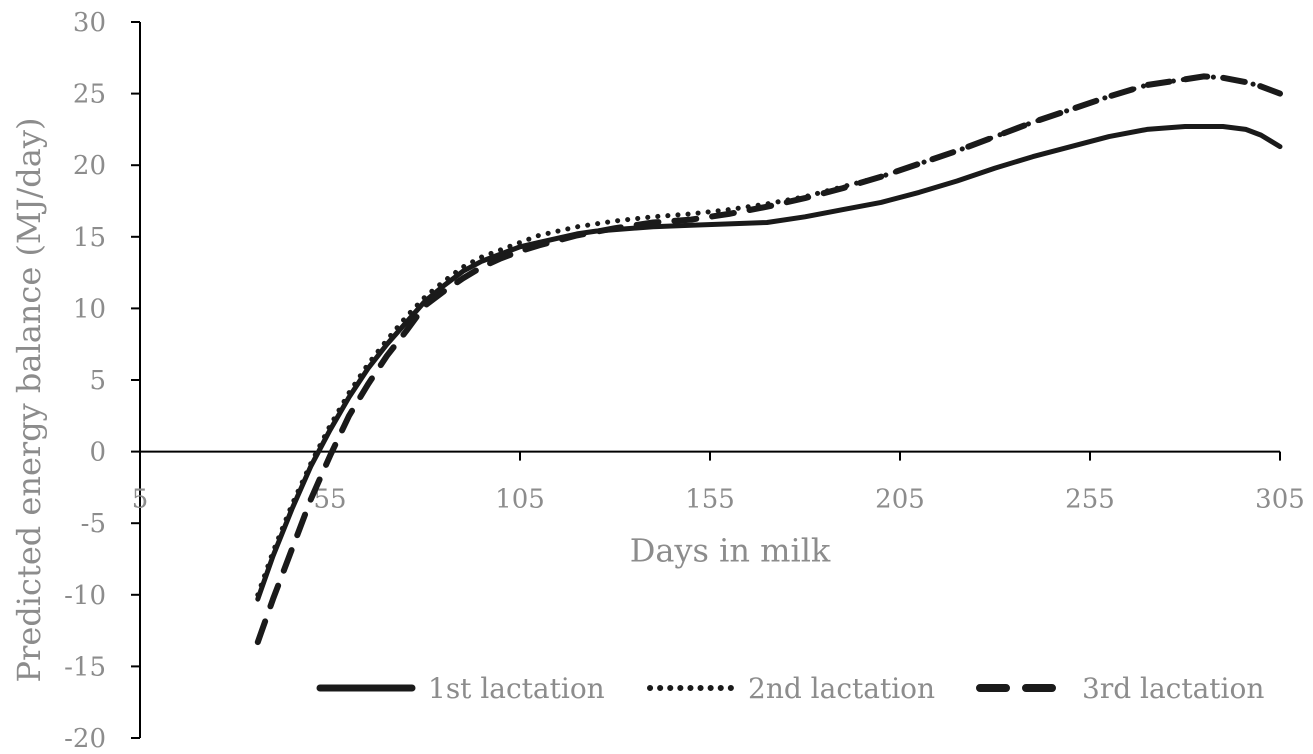 Image resolution: width=1313 pixels, height=754 pixels. What do you see at coordinates (89, 23) in the screenshot?
I see `y-tick-label: 30` at bounding box center [89, 23].